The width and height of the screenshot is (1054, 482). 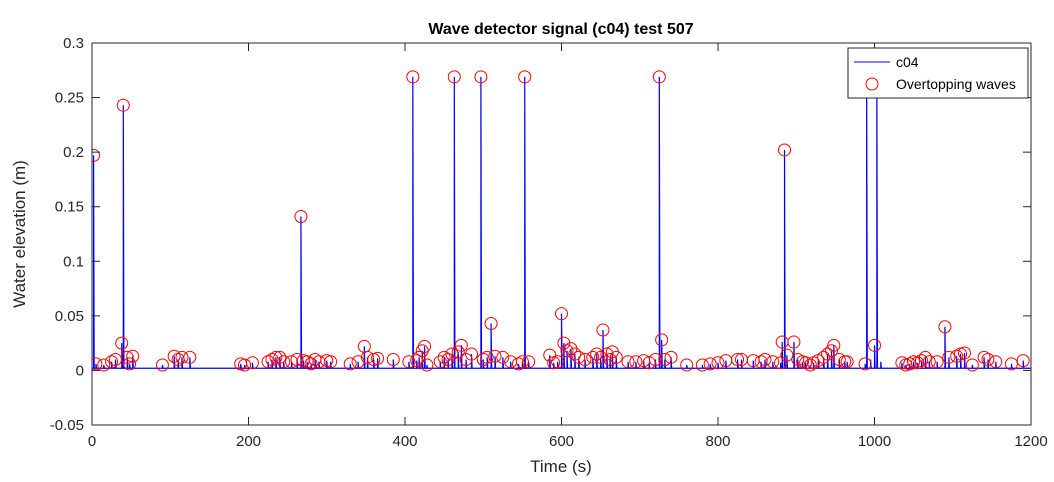 I want to click on y-tick-label: -0.05, so click(x=67, y=425).